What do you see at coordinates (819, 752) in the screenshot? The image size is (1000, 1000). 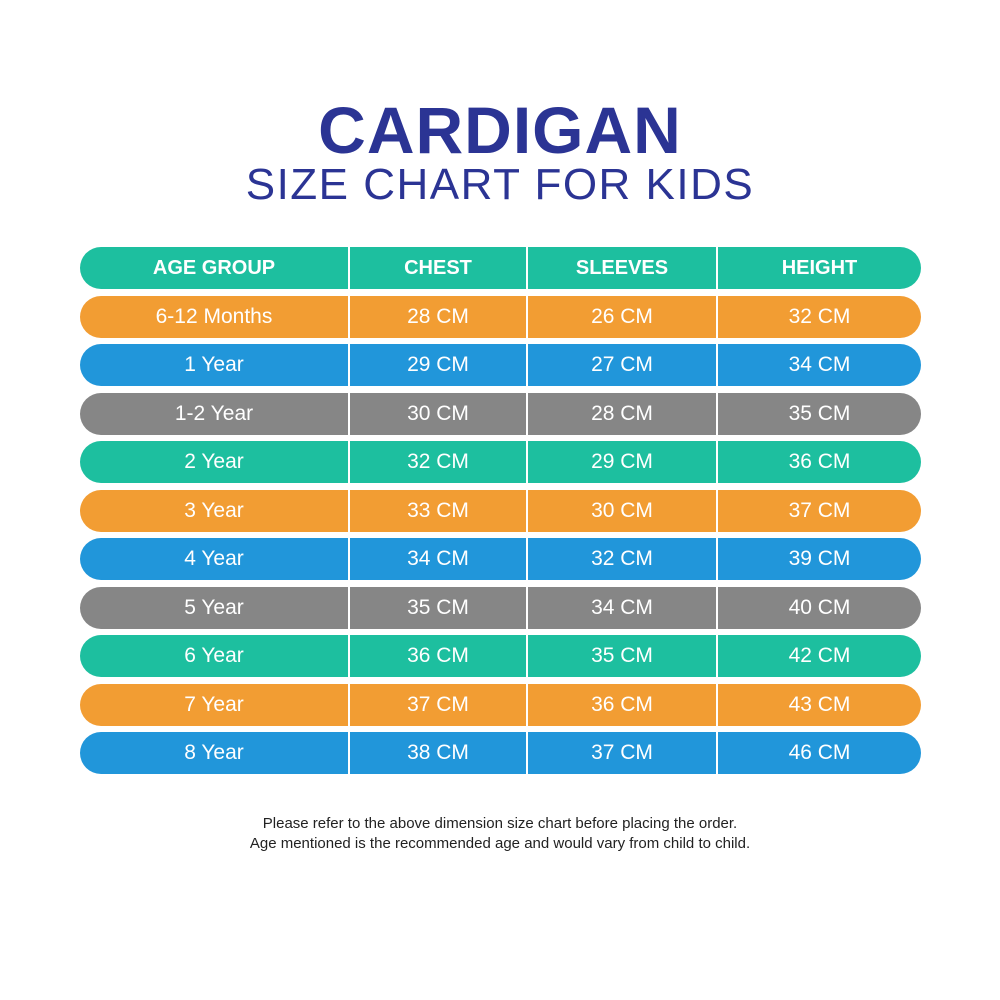 I see `cell-height: 46 CM` at bounding box center [819, 752].